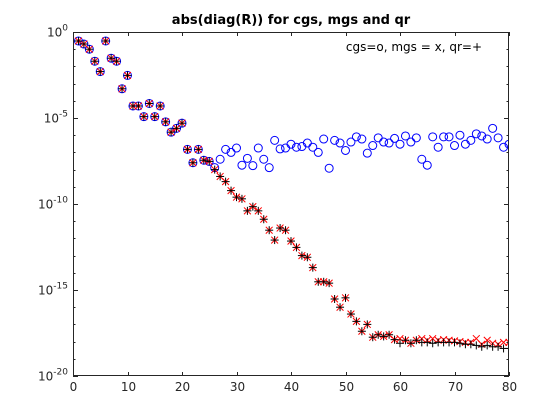 This screenshot has width=560, height=420. What do you see at coordinates (414, 47) in the screenshot?
I see `legend-annotation: cgs=o, mgs = x, qr=+` at bounding box center [414, 47].